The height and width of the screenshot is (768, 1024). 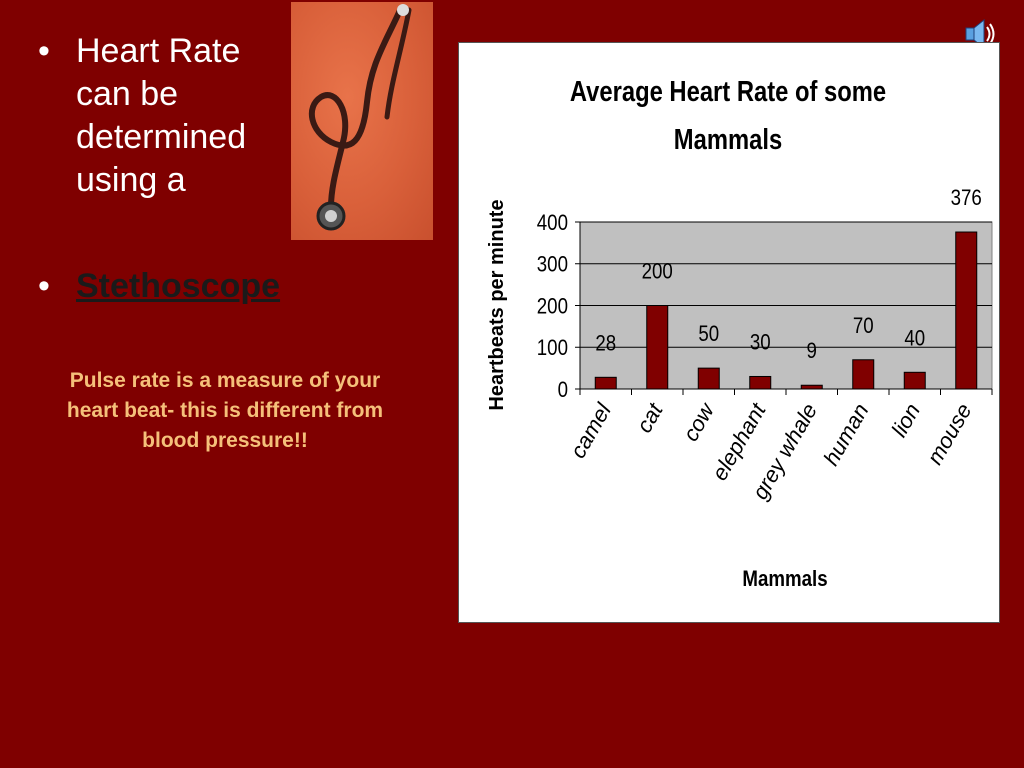 I want to click on y-tick-label: 100, so click(x=552, y=349).